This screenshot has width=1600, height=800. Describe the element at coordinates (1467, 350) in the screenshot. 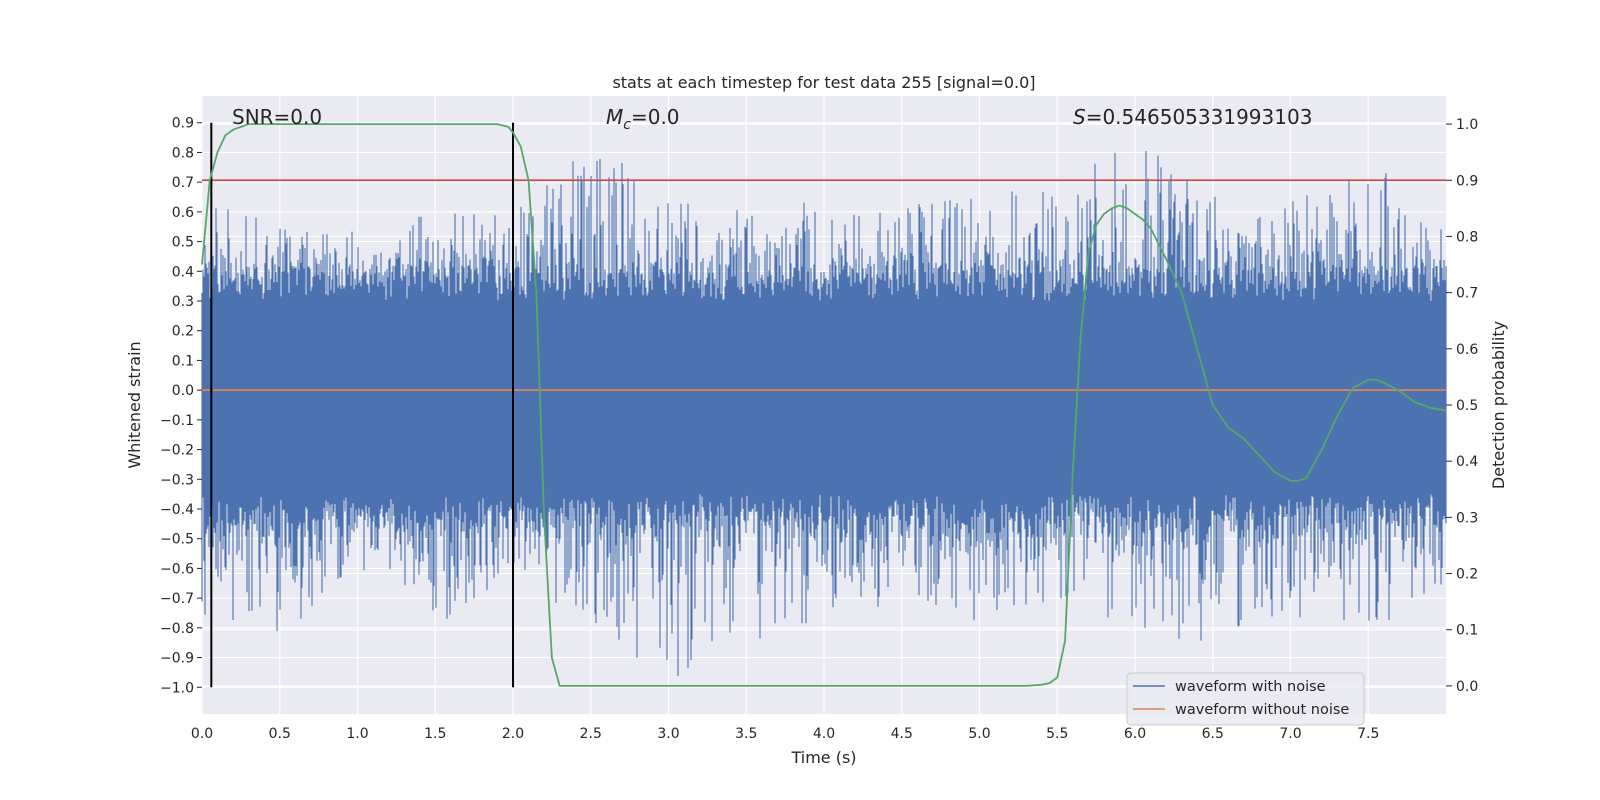

I see `y2-tick-label: 0.6` at that location.